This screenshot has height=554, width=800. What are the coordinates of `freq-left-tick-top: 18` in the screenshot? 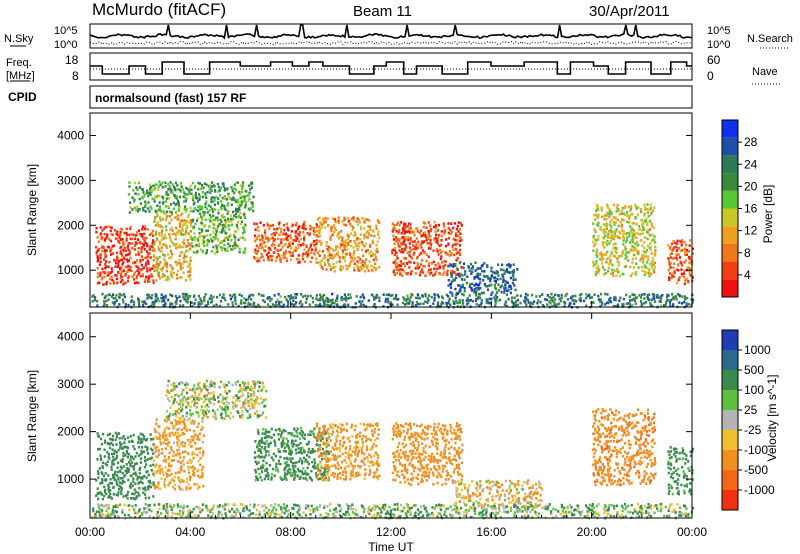 It's located at (72, 60).